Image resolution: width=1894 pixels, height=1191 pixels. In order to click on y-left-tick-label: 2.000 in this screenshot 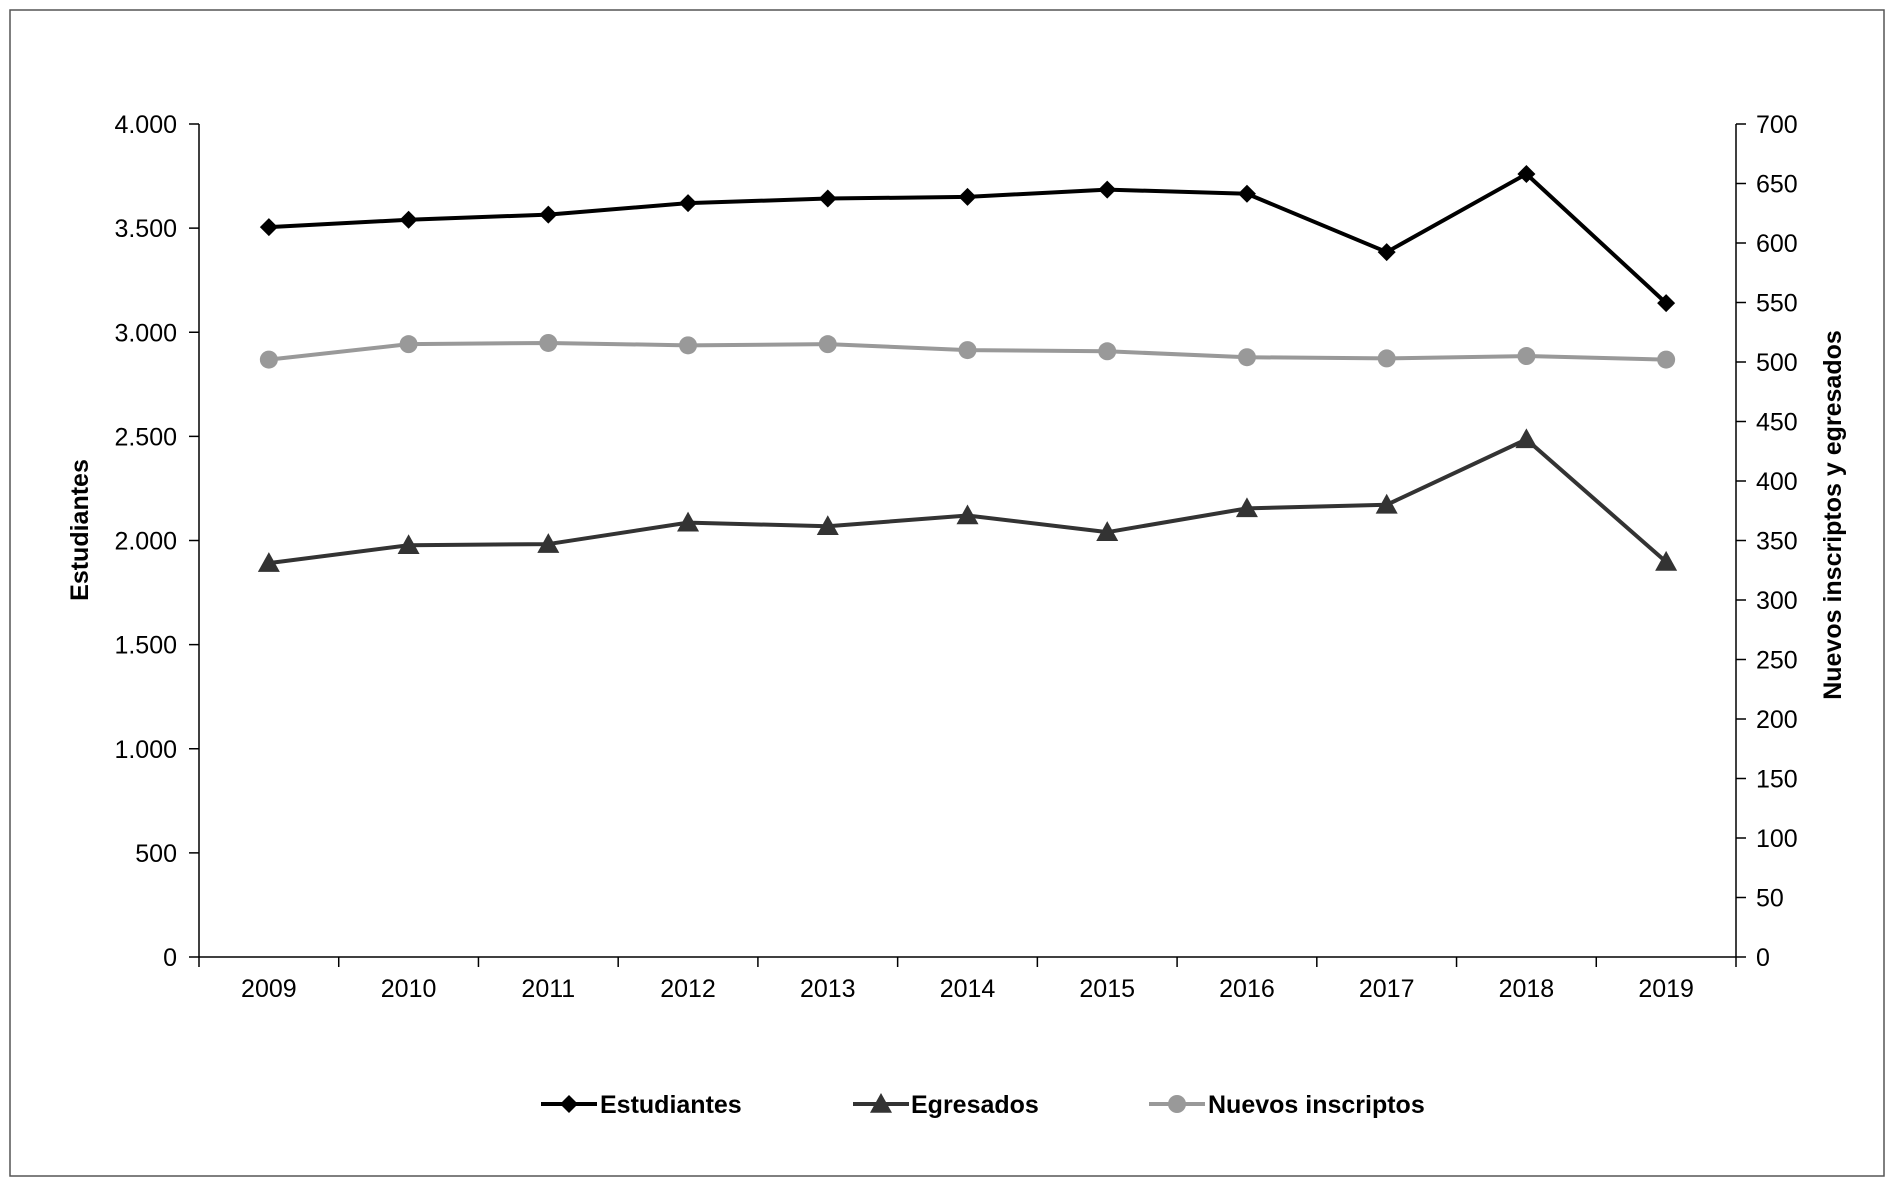, I will do `click(145, 542)`.